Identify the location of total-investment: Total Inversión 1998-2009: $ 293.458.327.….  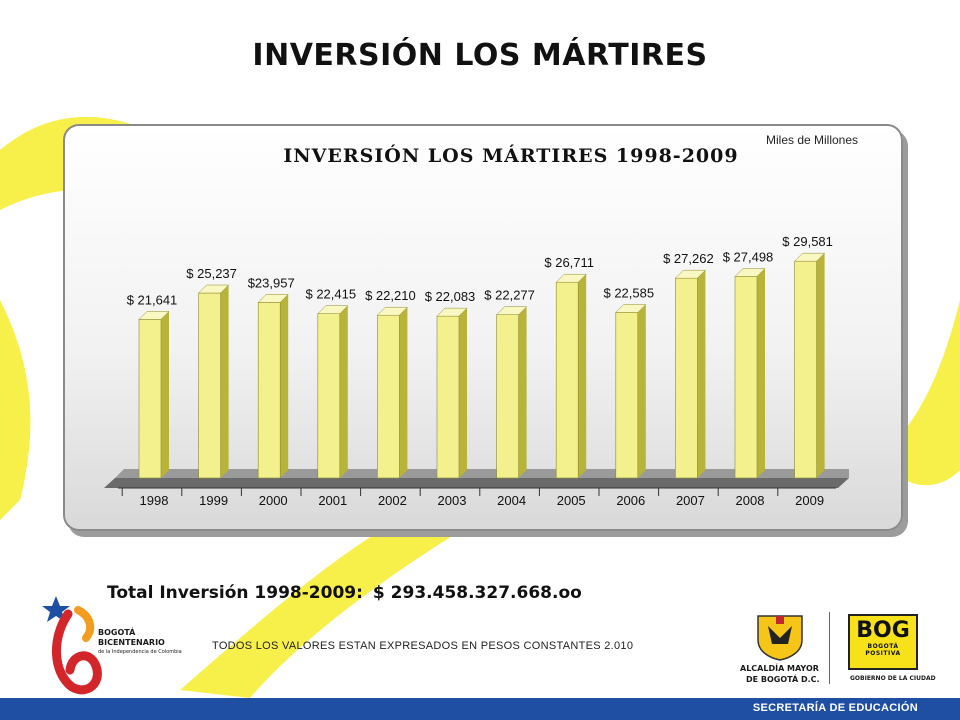
(349, 593).